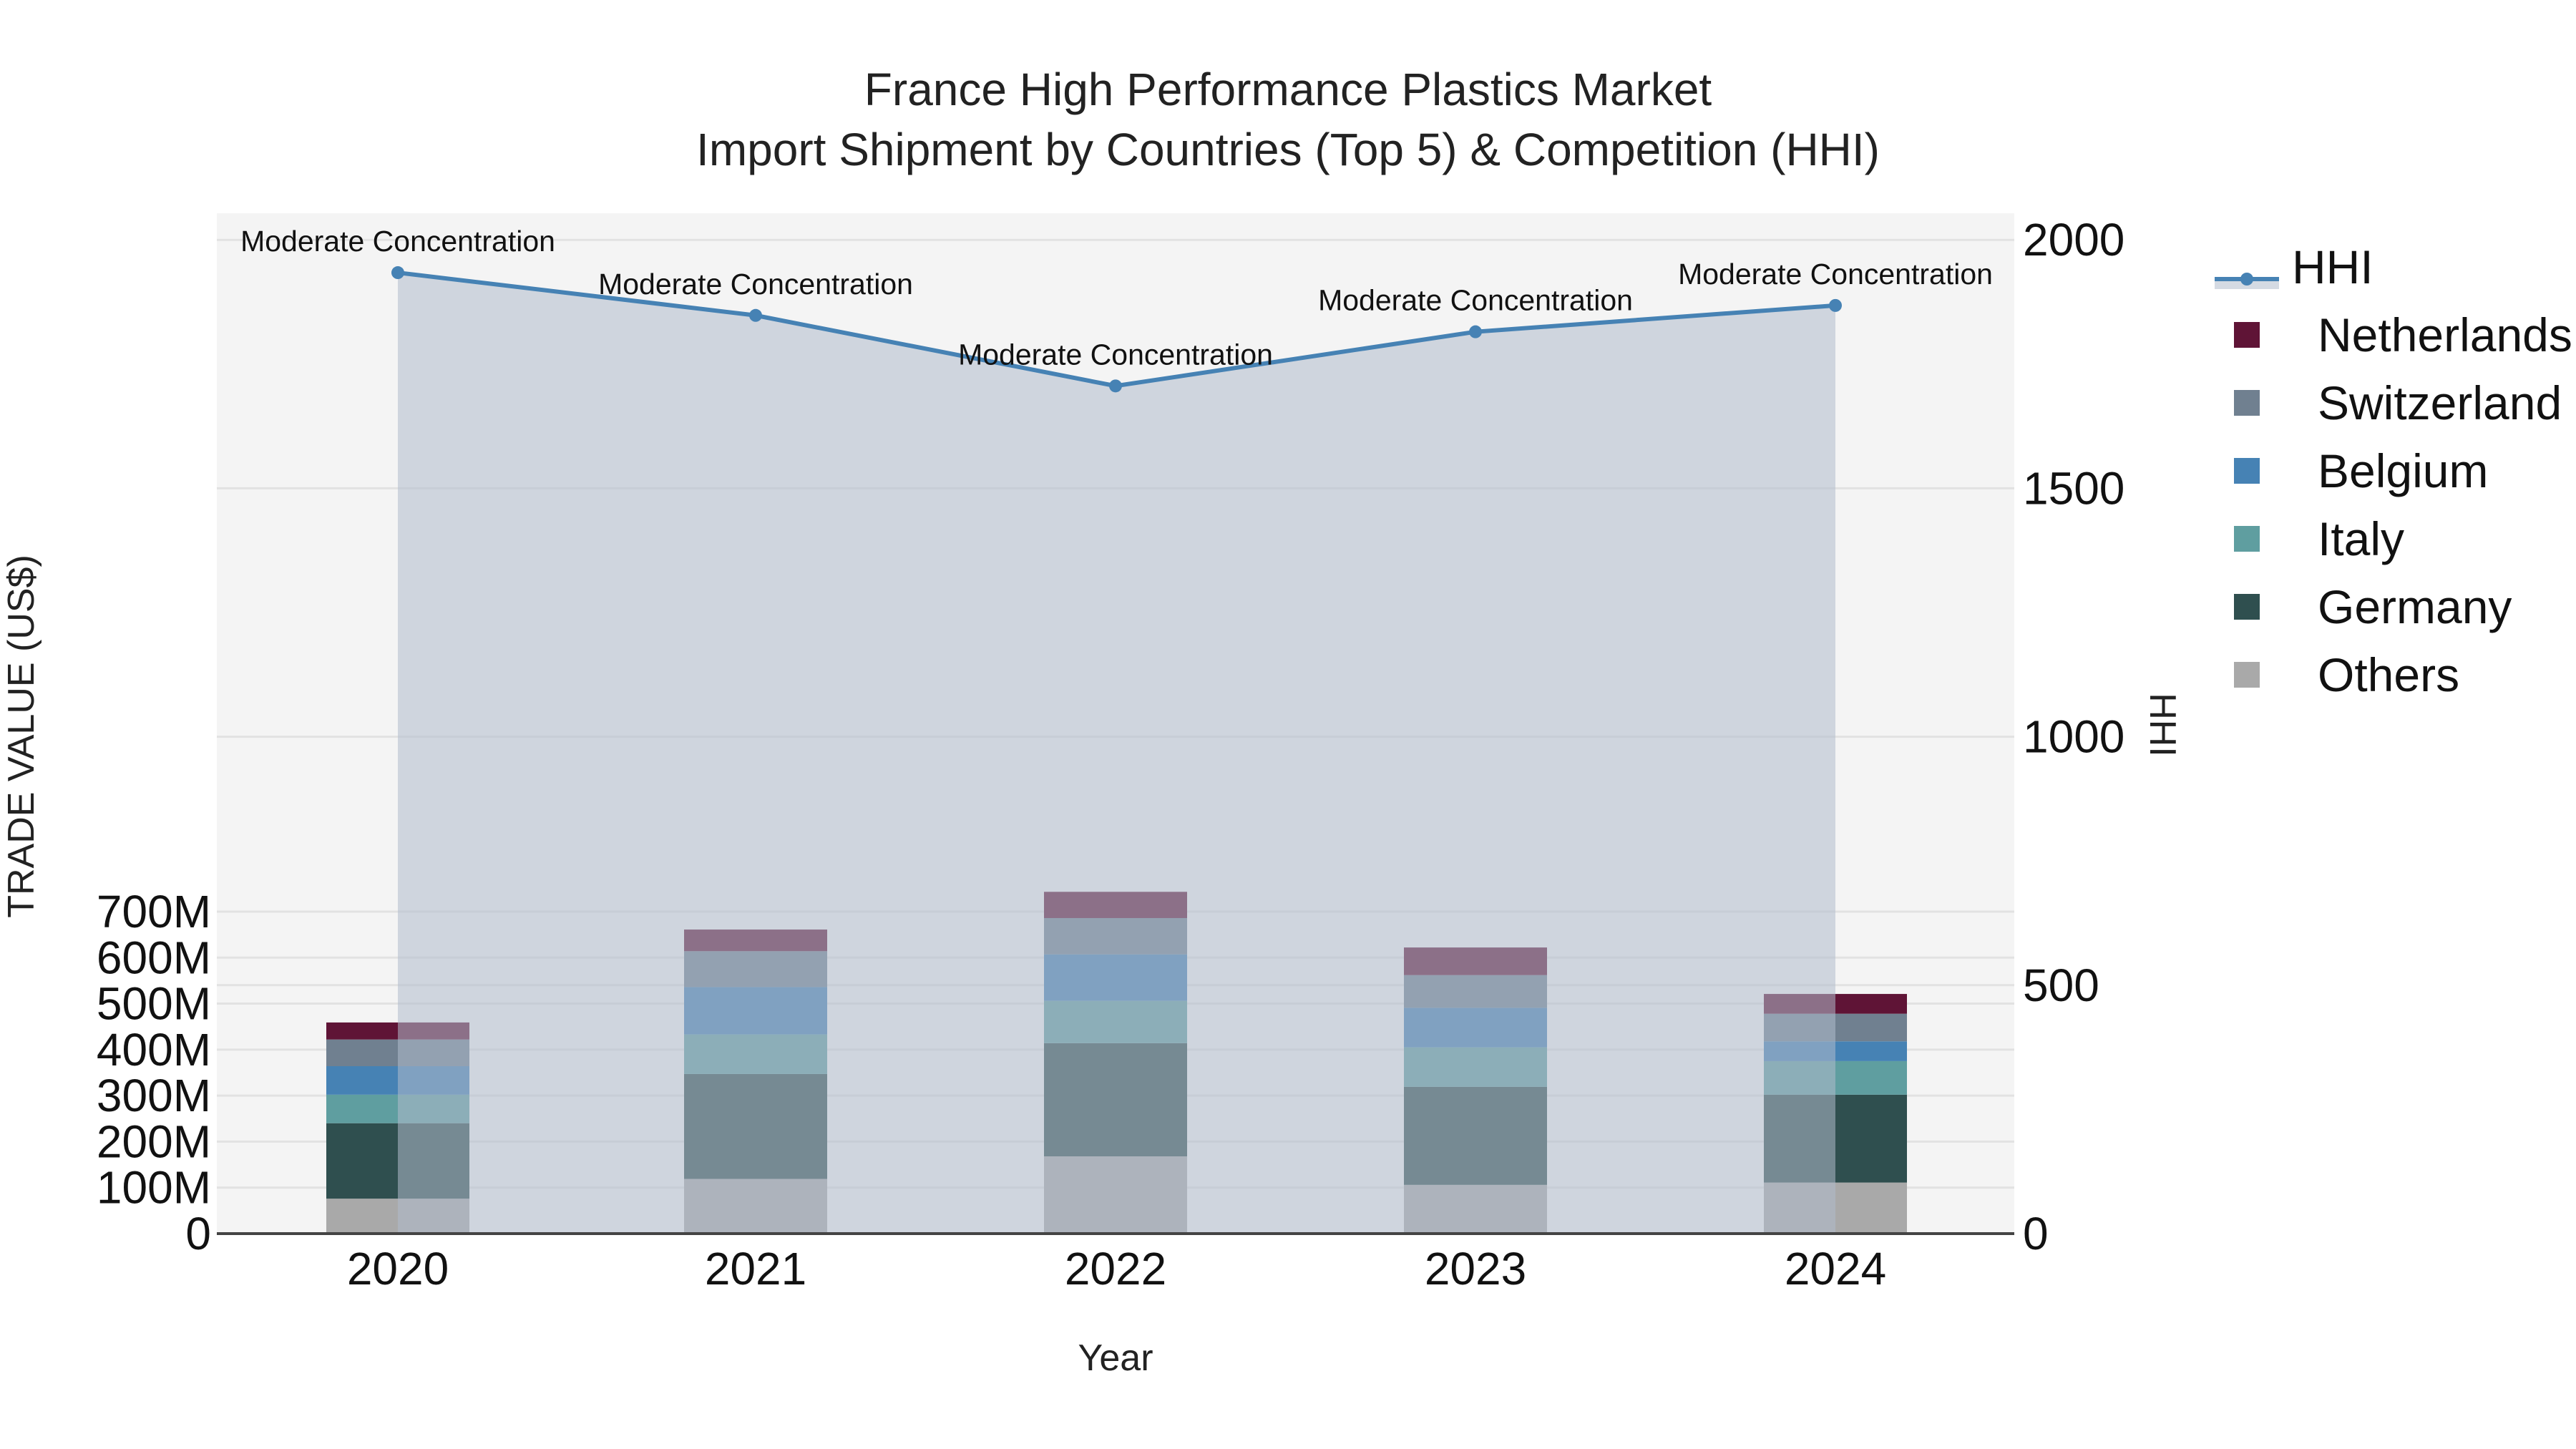 This screenshot has width=2576, height=1449. What do you see at coordinates (1475, 331) in the screenshot?
I see `hhi-point-2023` at bounding box center [1475, 331].